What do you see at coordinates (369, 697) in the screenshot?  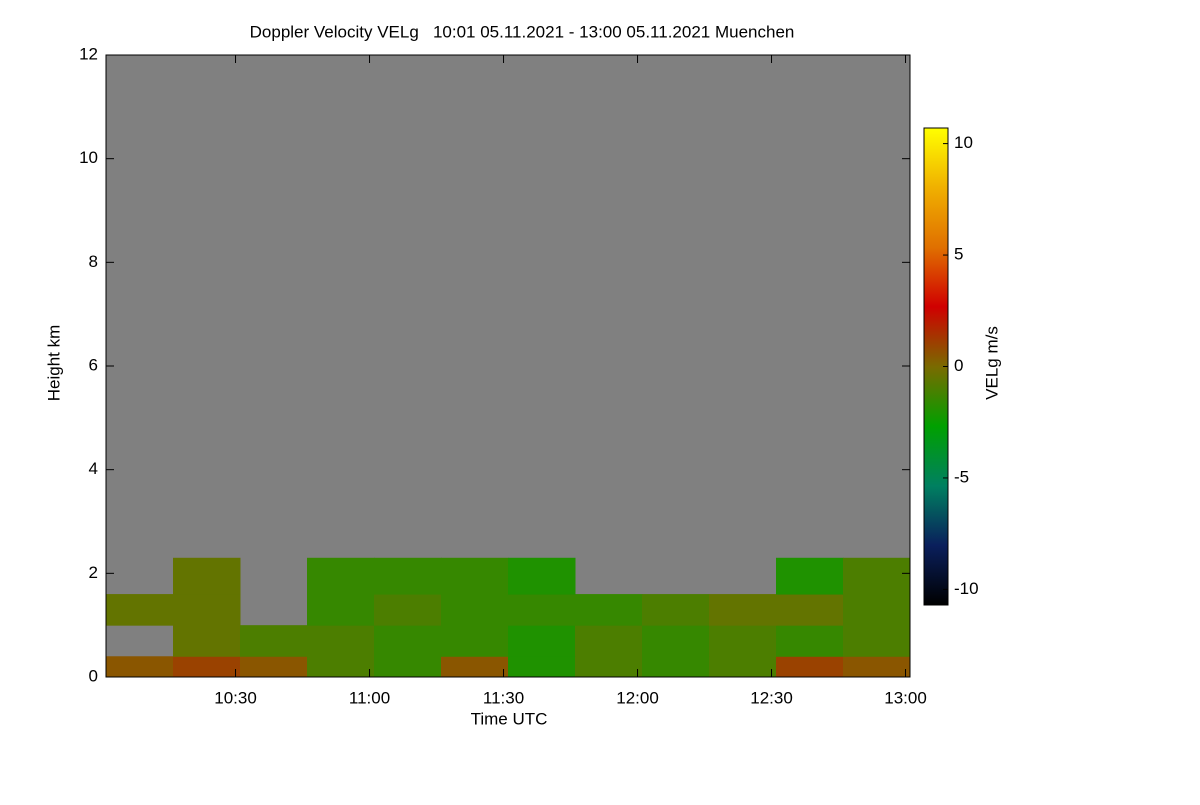 I see `x-tick-label: 11:00` at bounding box center [369, 697].